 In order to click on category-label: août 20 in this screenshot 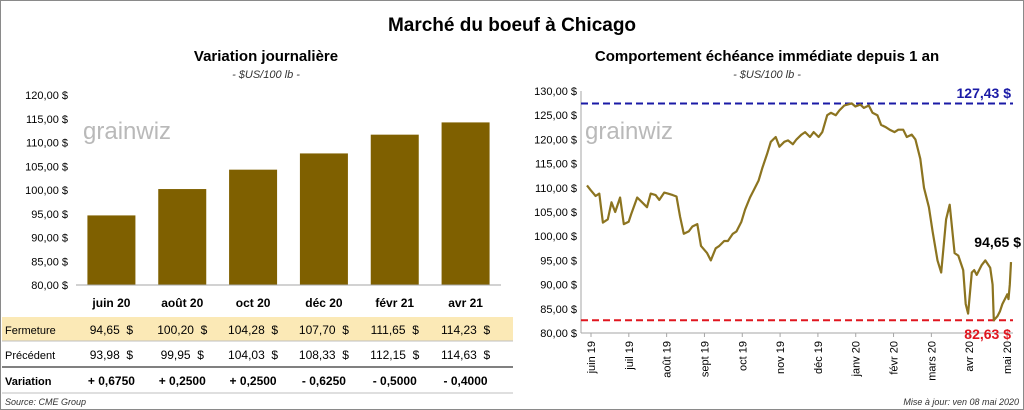, I will do `click(182, 303)`.